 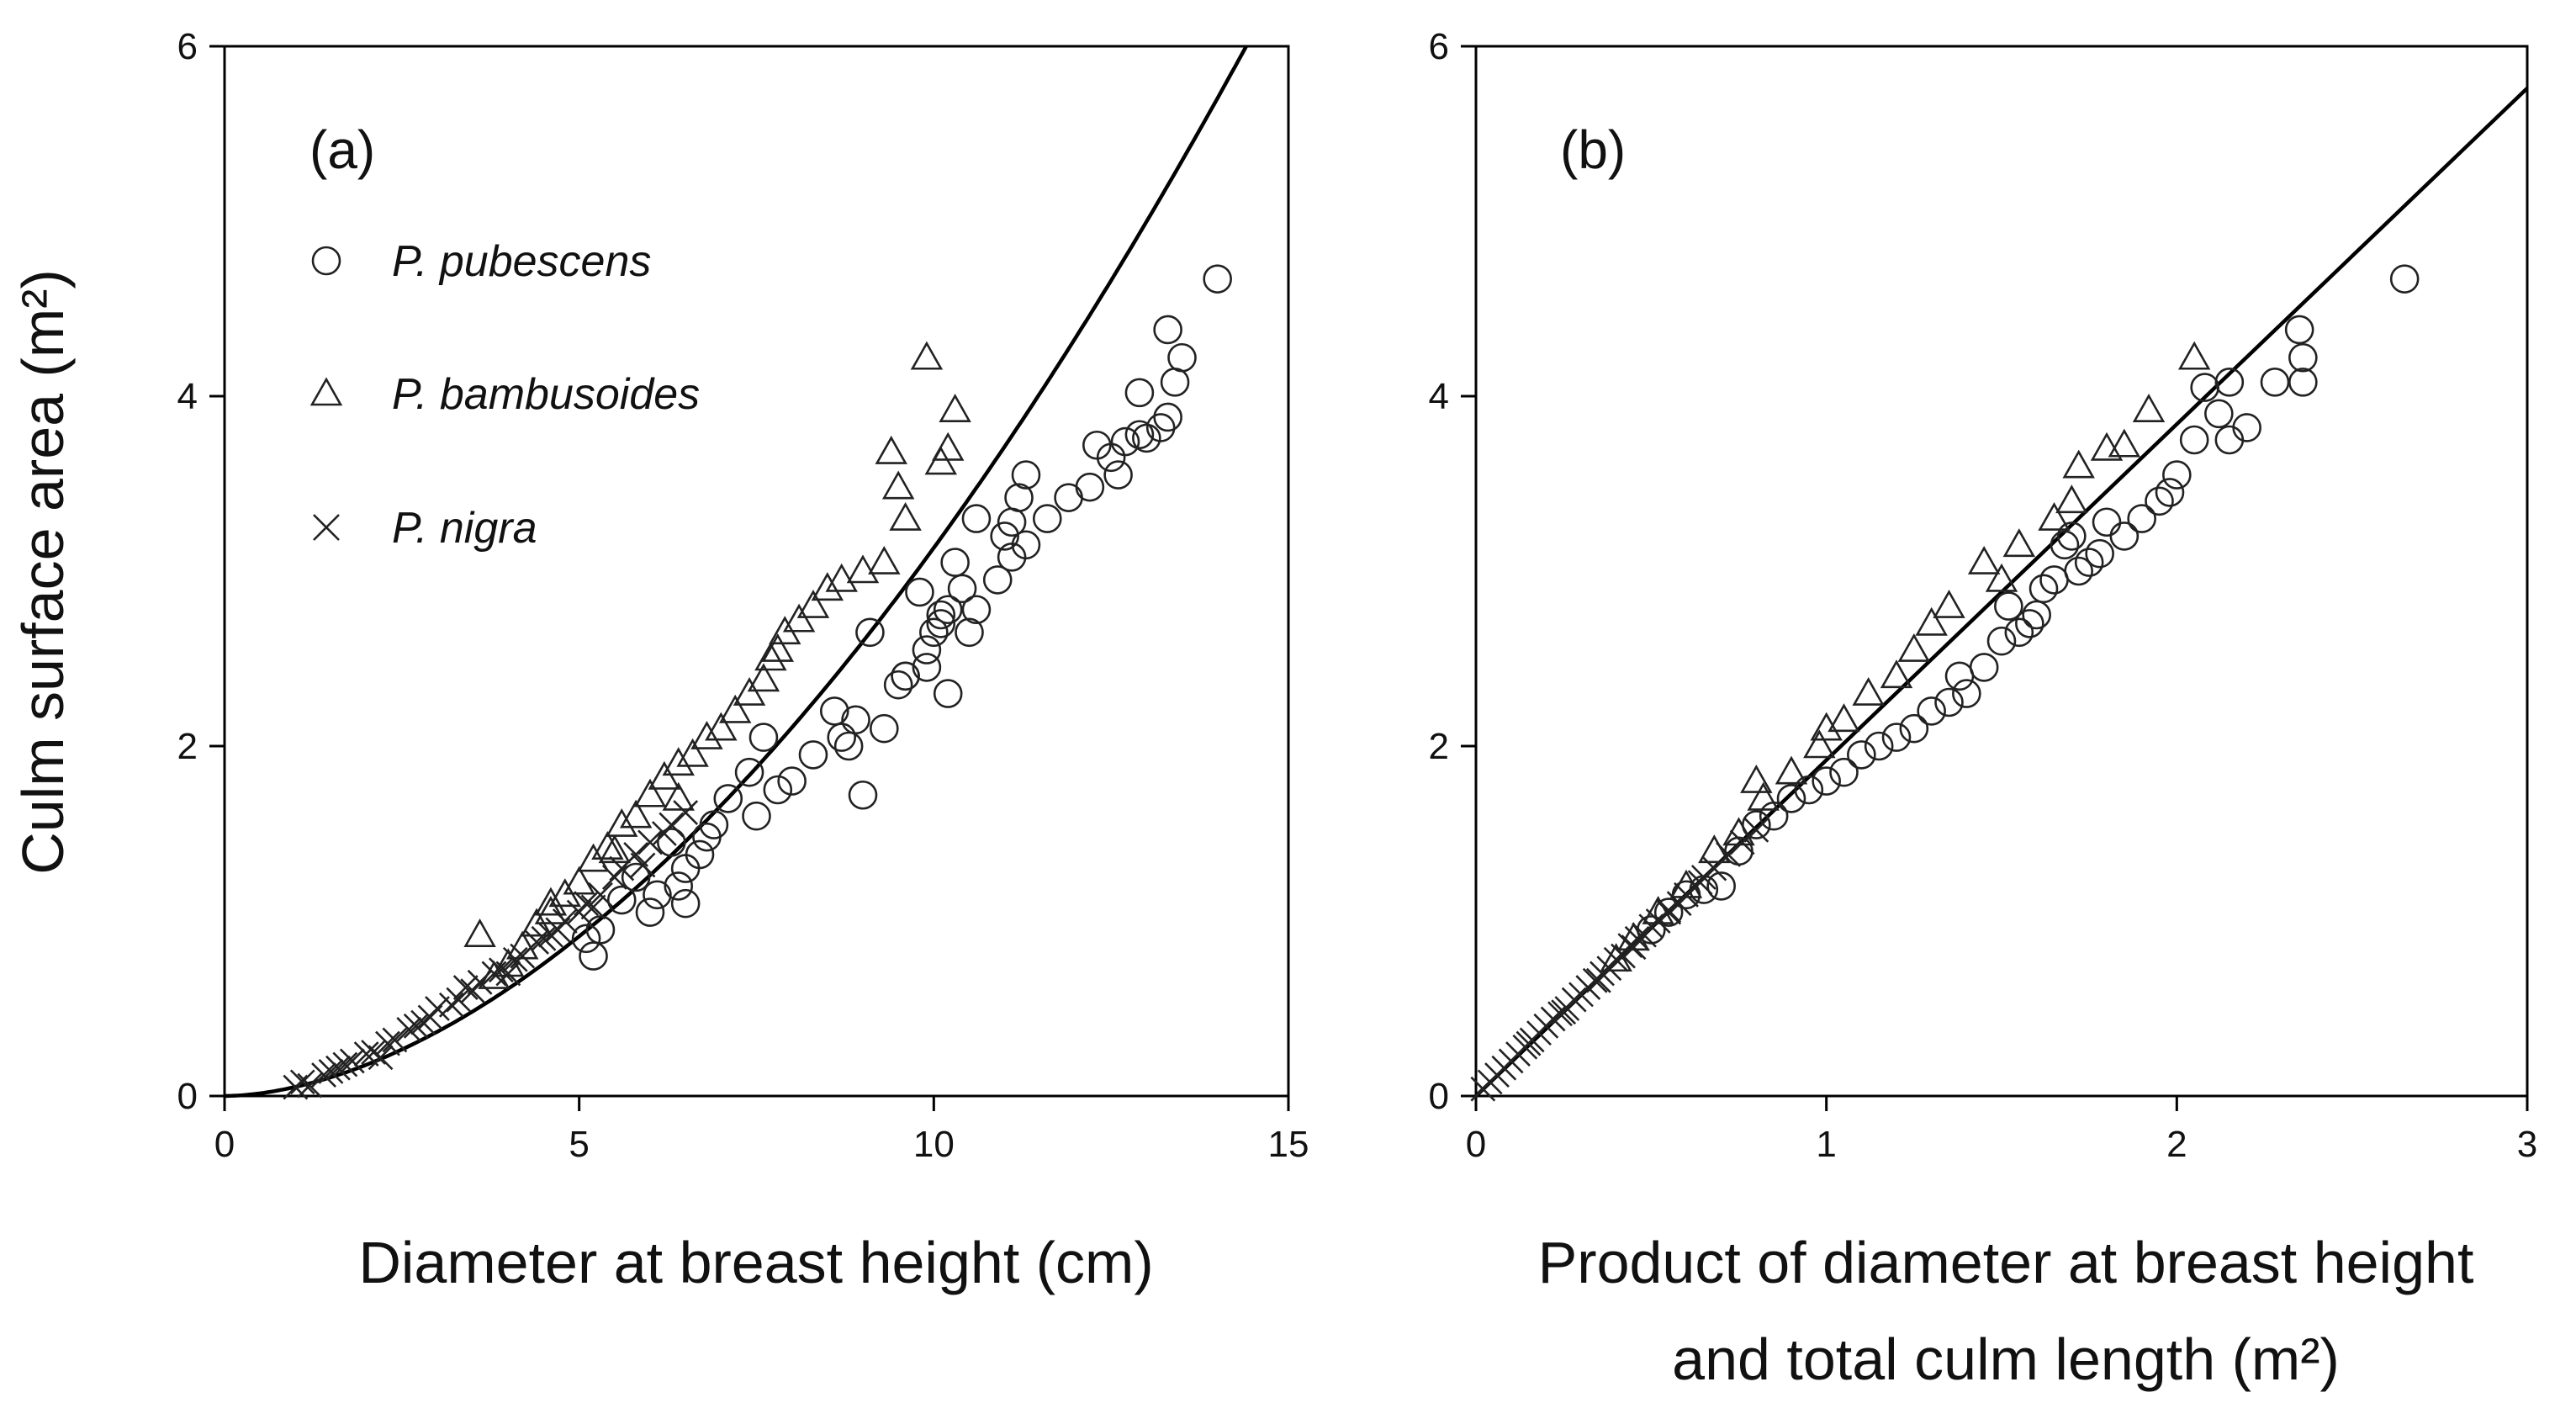 I want to click on panel-b-x-tick-label: 2, so click(x=2176, y=1145).